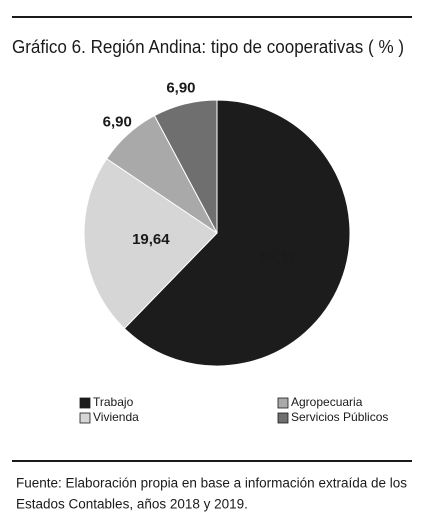 The image size is (427, 523). What do you see at coordinates (116, 417) in the screenshot?
I see `legend-label: Vivienda` at bounding box center [116, 417].